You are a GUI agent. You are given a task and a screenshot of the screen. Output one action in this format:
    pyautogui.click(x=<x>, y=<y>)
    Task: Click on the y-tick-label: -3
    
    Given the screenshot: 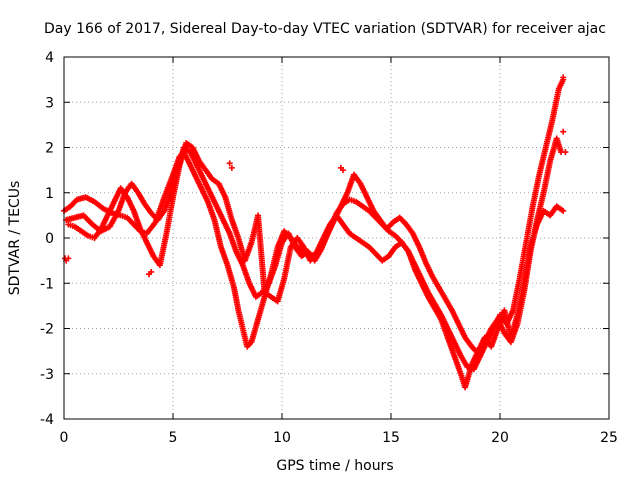 What is the action you would take?
    pyautogui.click(x=47, y=375)
    